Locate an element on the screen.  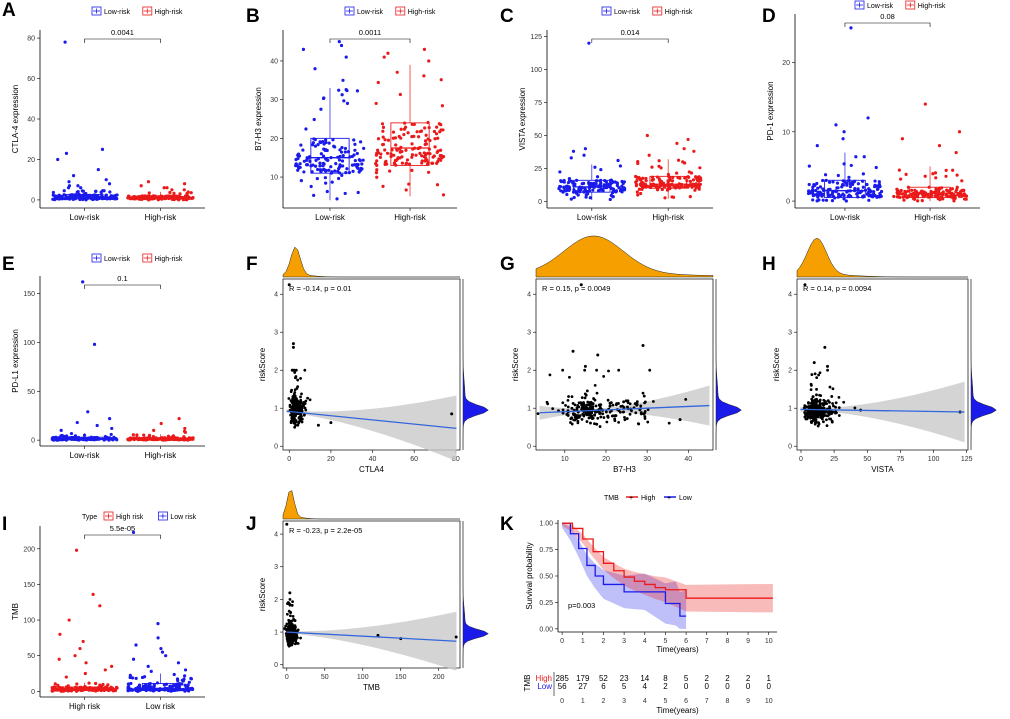
risk-table-x-tick: 5 is located at coordinates (665, 701).